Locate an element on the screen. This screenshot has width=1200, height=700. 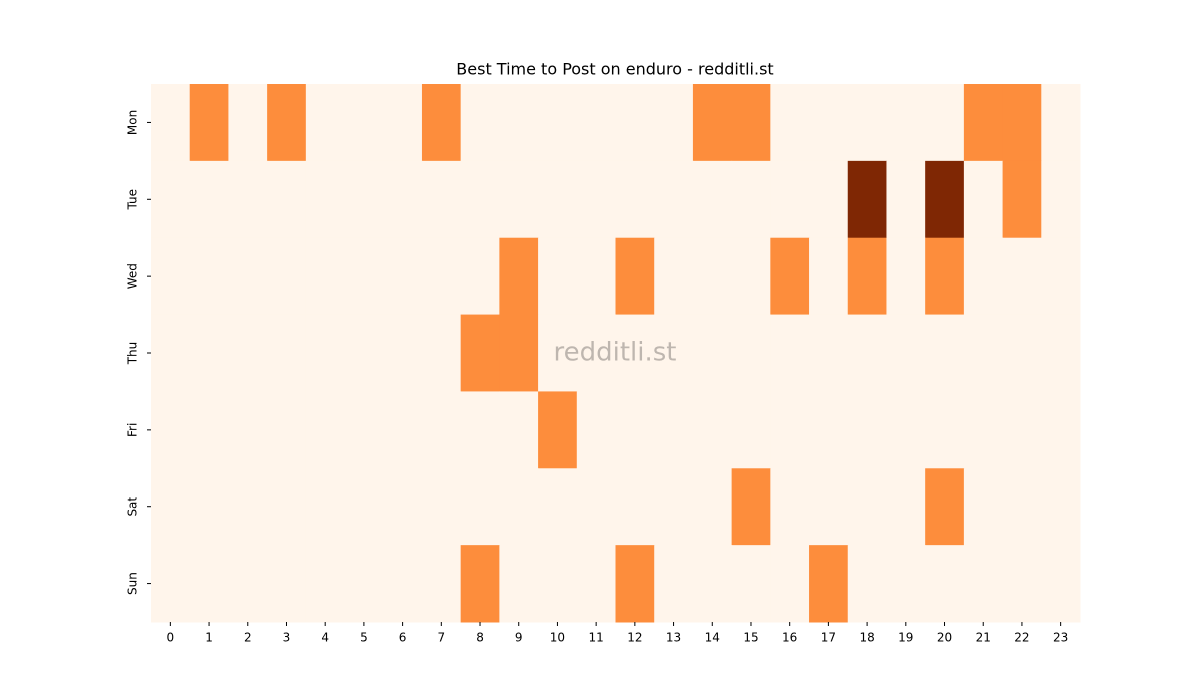
x-tick-label: 6 is located at coordinates (403, 638).